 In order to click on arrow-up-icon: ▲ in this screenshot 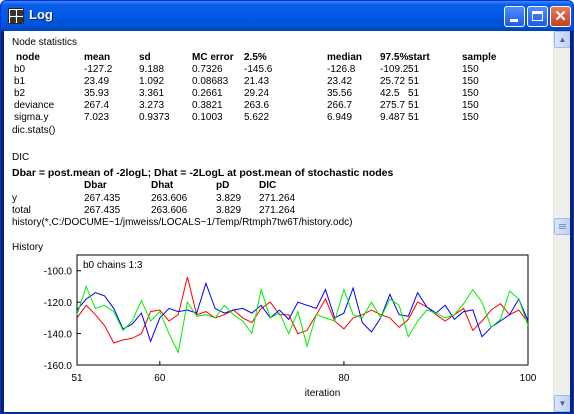, I will do `click(562, 39)`.